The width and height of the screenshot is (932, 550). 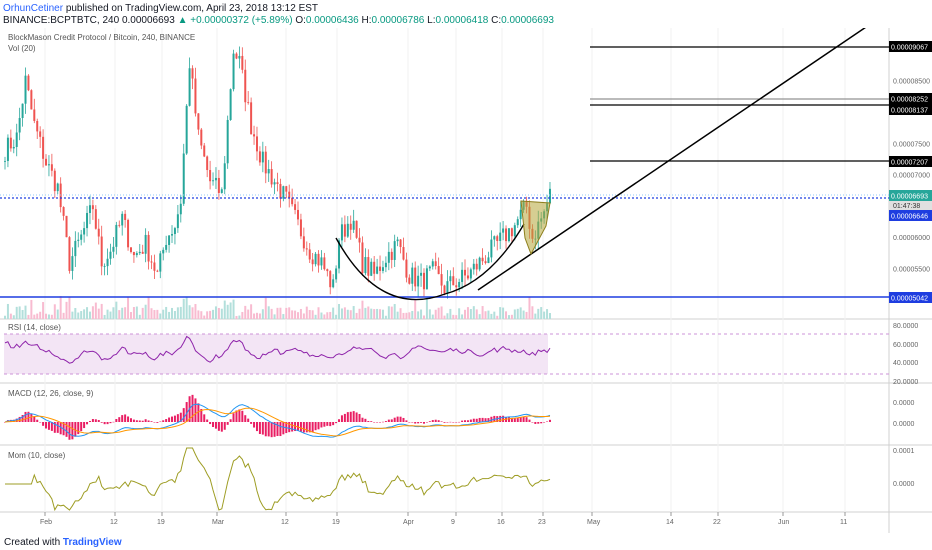 I want to click on author-link: OrhunCetiner, so click(x=33, y=8).